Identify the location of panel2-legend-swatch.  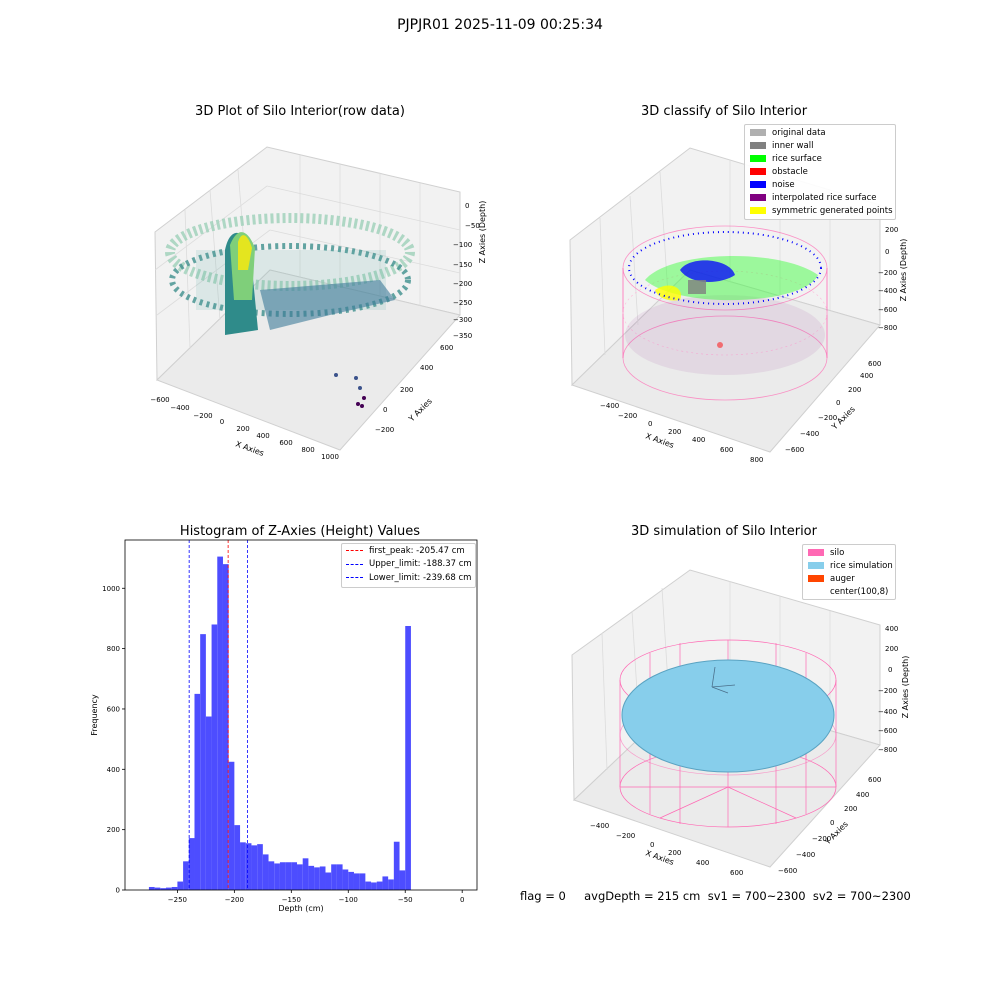
(758, 158).